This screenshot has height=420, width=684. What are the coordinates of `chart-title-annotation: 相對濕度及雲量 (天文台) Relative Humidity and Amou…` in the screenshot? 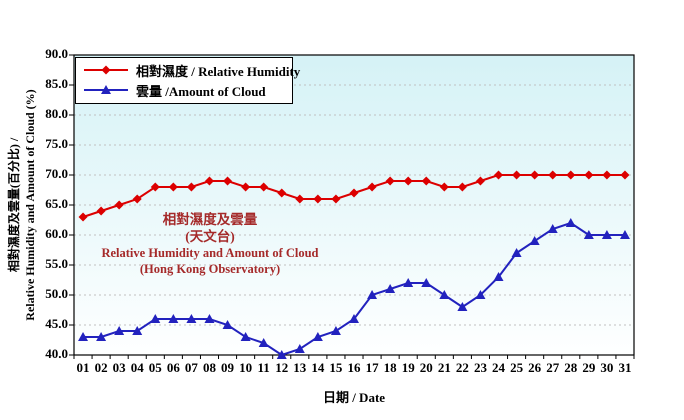 It's located at (210, 244).